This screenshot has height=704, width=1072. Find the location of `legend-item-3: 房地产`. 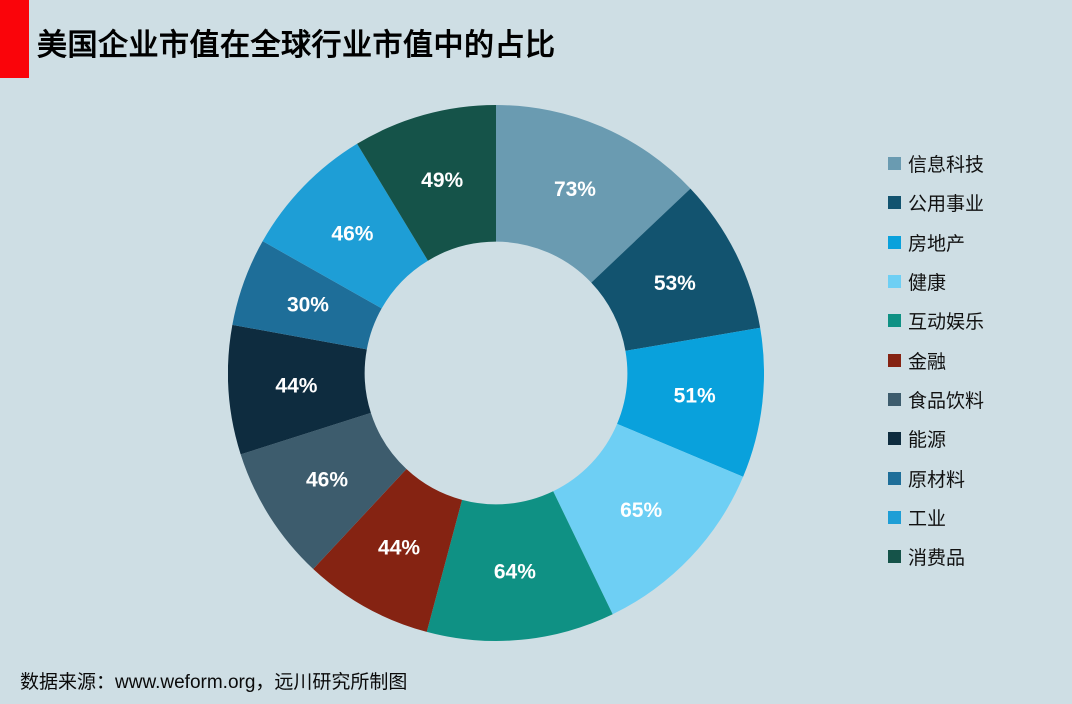

legend-item-3: 房地产 is located at coordinates (936, 242).